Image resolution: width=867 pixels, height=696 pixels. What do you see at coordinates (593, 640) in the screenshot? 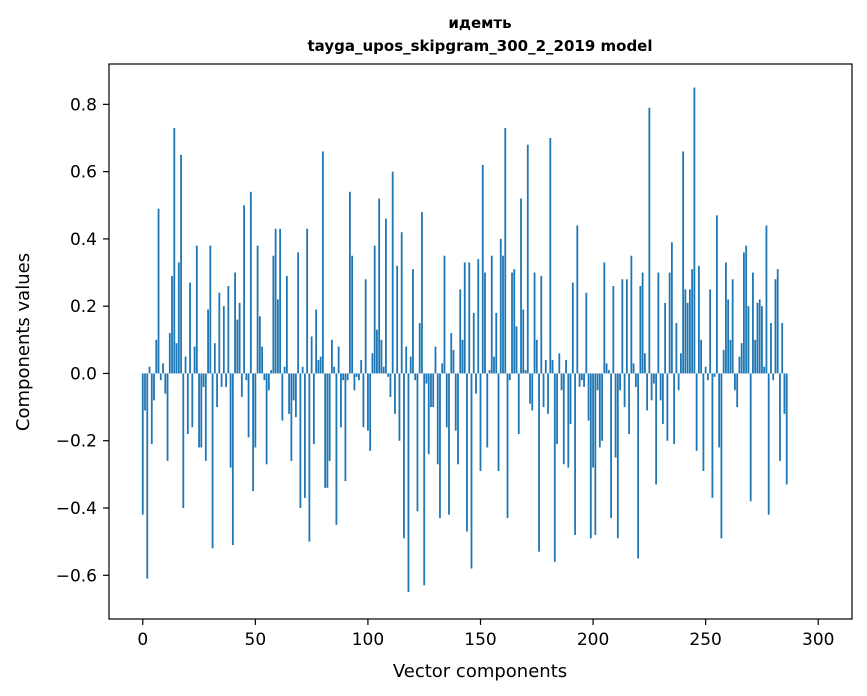
I see `x-tick-label: 200` at bounding box center [593, 640].